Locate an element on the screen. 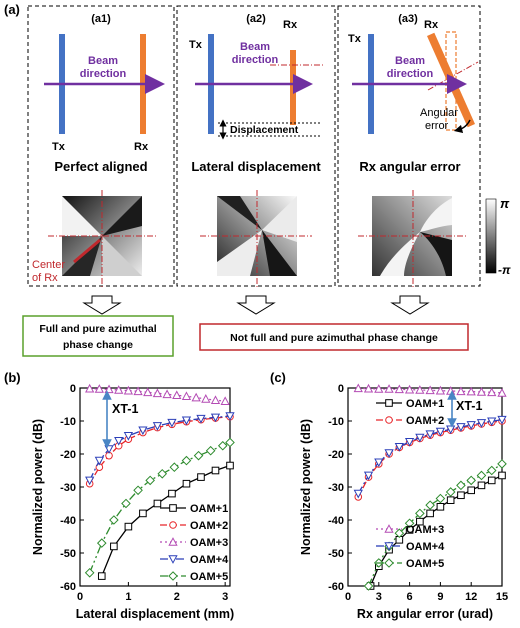  x-tick-label: 15 is located at coordinates (502, 597).